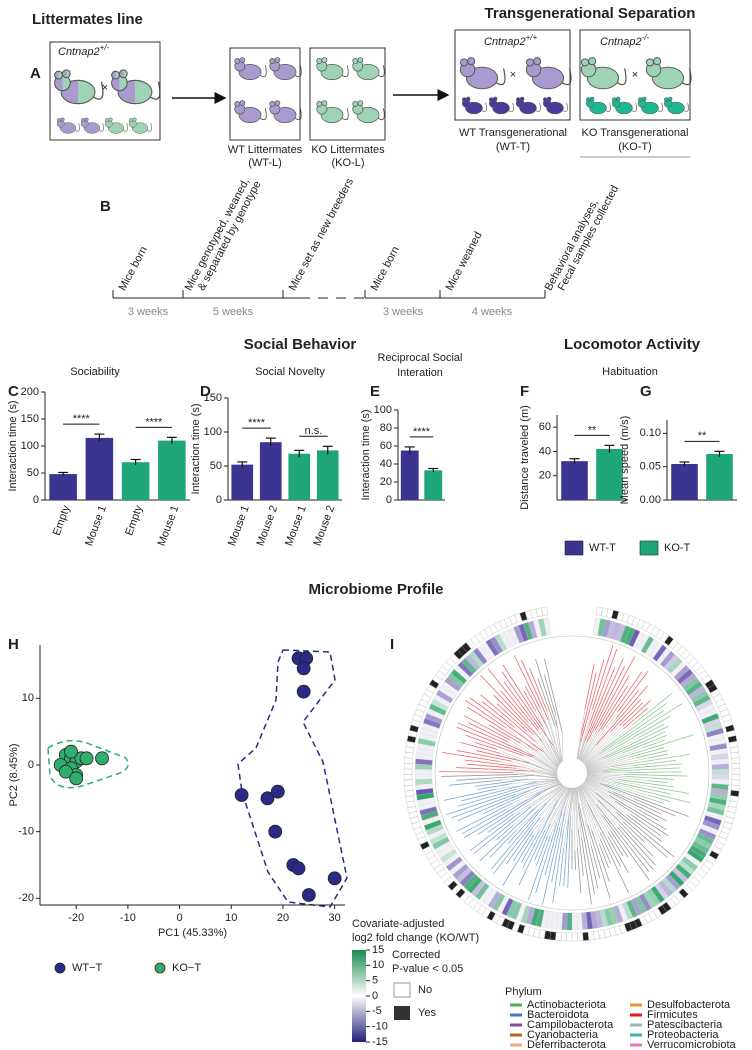 Image resolution: width=752 pixels, height=1050 pixels. What do you see at coordinates (632, 344) in the screenshot?
I see `section-heading: Locomotor Activity` at bounding box center [632, 344].